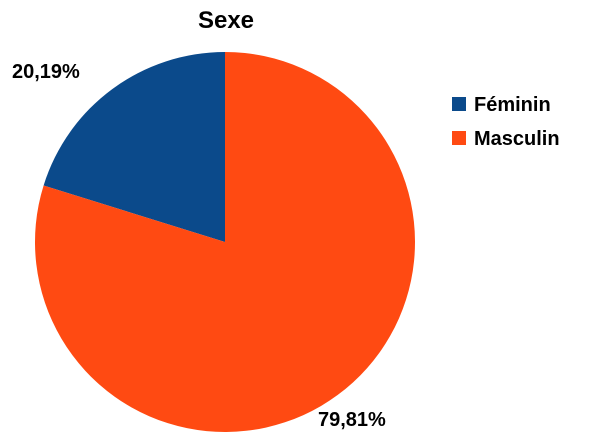  What do you see at coordinates (226, 20) in the screenshot?
I see `chart-title: Sexe` at bounding box center [226, 20].